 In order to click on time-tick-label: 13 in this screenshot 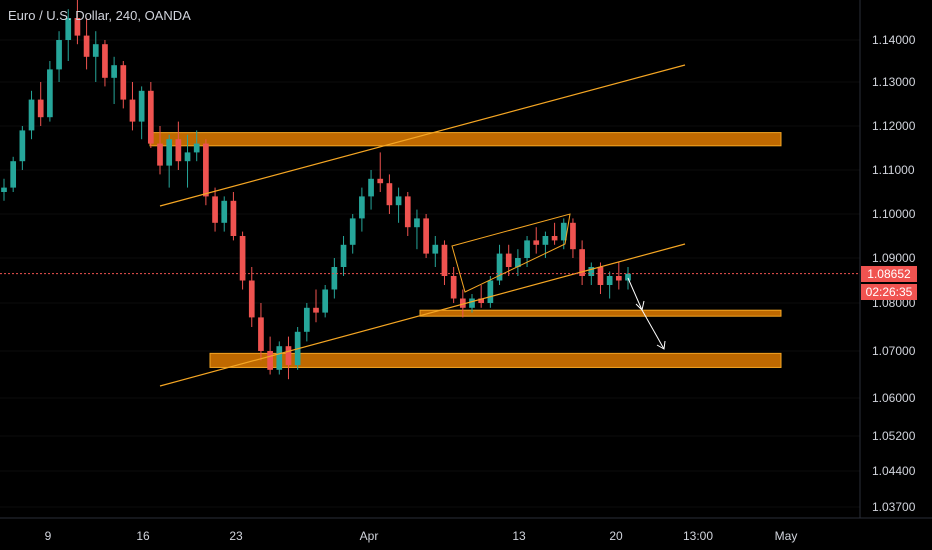, I will do `click(519, 536)`.